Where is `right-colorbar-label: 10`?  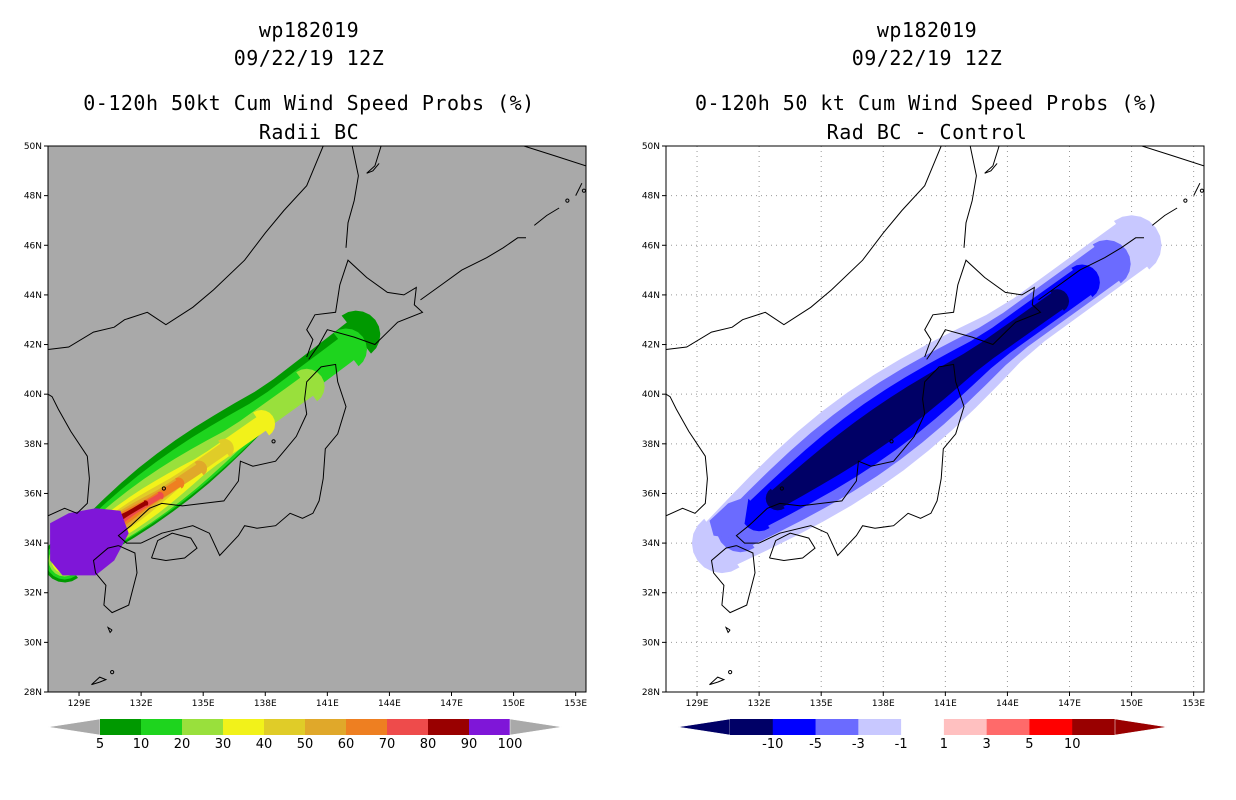
right-colorbar-label: 10 is located at coordinates (1072, 744).